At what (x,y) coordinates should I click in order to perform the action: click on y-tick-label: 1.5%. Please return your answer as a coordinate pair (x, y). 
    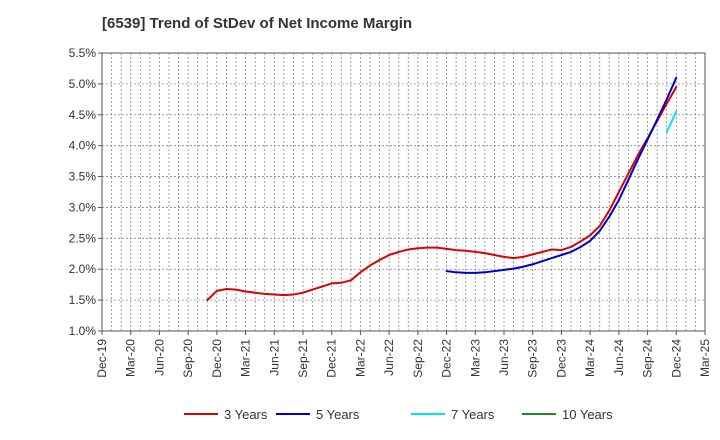
    Looking at the image, I should click on (83, 300).